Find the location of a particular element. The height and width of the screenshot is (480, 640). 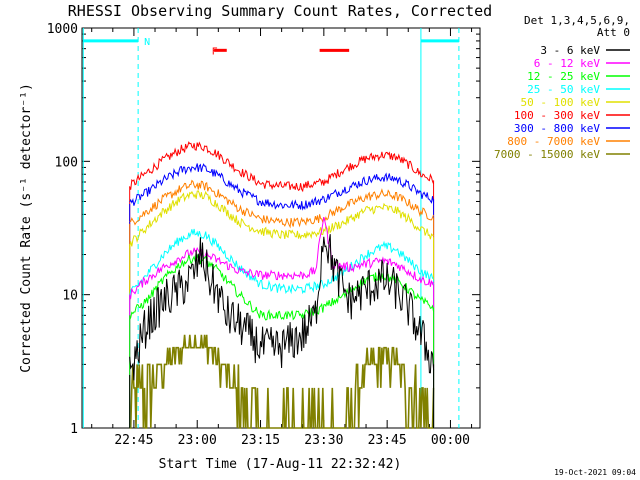

x-tick-label: 23:30 is located at coordinates (323, 440).